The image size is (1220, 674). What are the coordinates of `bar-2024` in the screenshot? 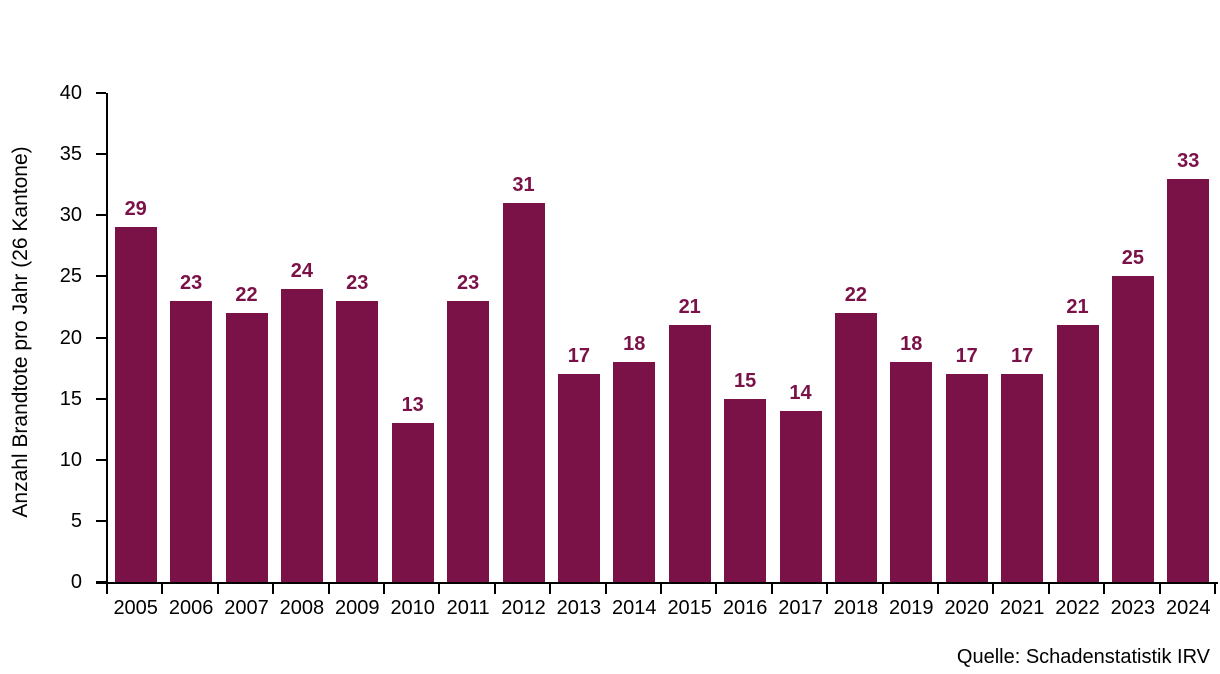 It's located at (1188, 380).